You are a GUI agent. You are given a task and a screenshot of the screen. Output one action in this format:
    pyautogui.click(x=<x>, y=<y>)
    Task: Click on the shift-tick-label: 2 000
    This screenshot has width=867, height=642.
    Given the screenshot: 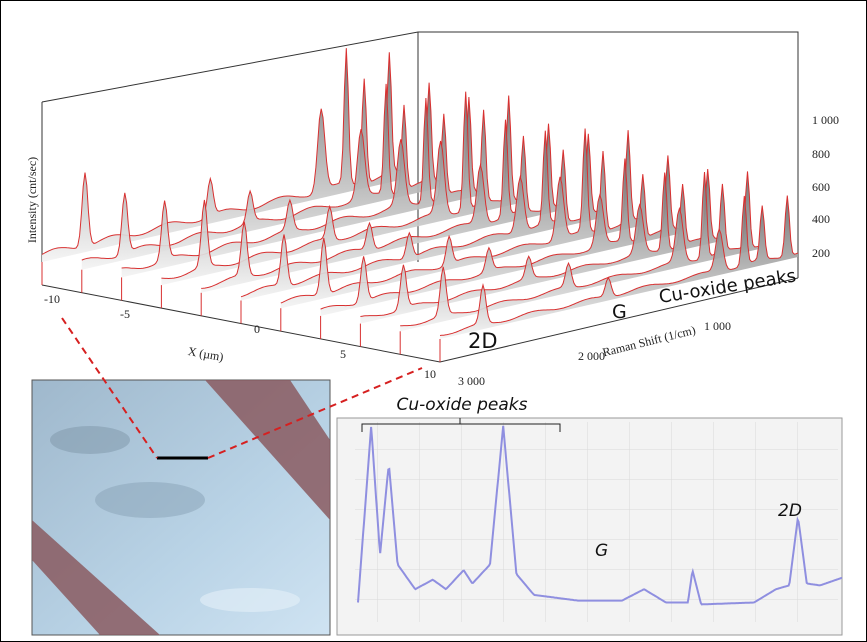 What is the action you would take?
    pyautogui.click(x=591, y=356)
    